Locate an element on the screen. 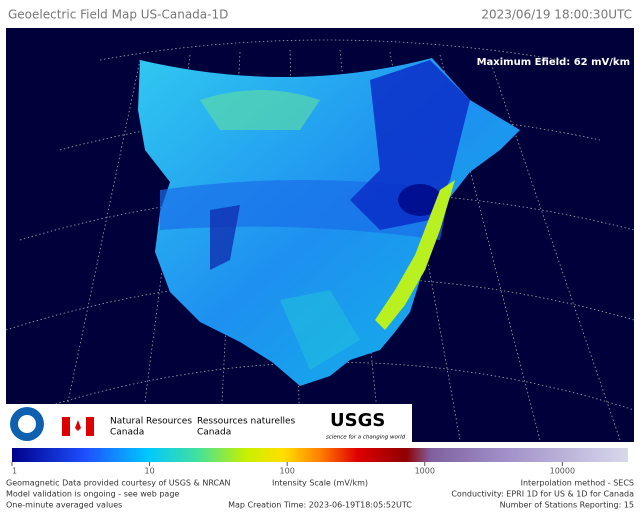 This screenshot has width=640, height=516. usgs-tagline: science for a changing world is located at coordinates (366, 438).